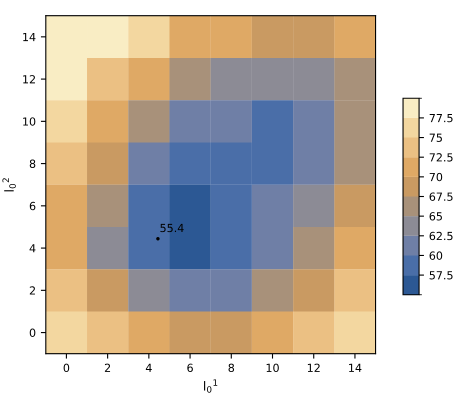 The height and width of the screenshot is (393, 458). I want to click on color-bar-label: 62.5, so click(441, 236).